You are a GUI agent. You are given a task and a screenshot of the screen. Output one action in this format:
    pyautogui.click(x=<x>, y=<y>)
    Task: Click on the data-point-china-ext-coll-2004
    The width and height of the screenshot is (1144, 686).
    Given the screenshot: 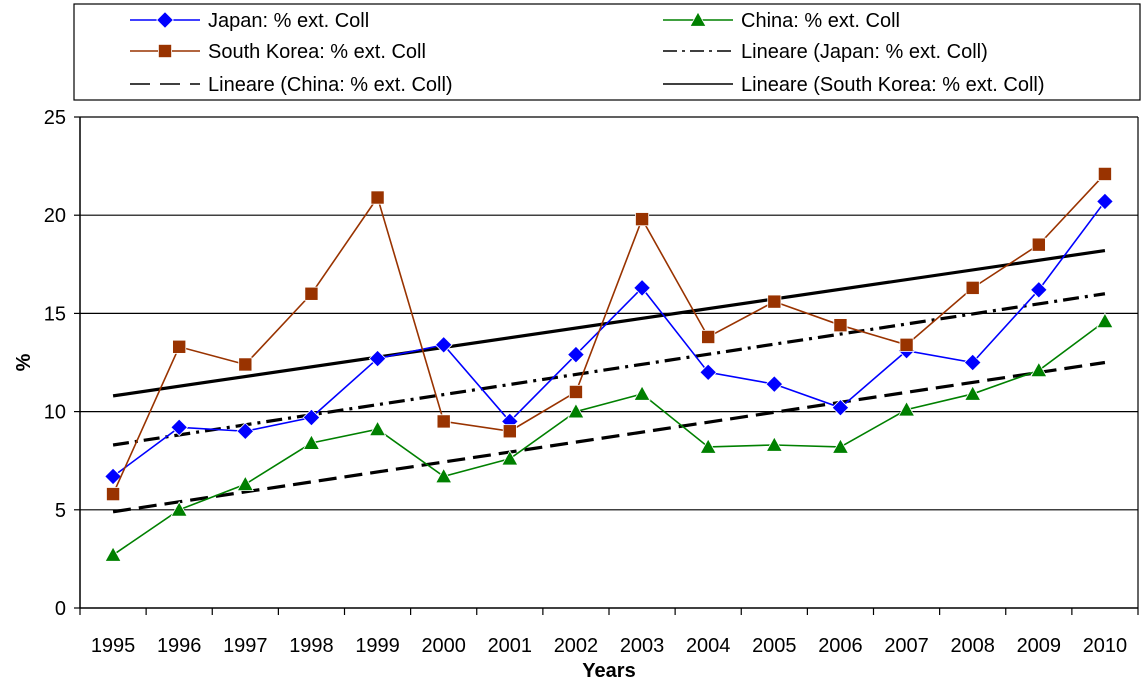 What is the action you would take?
    pyautogui.click(x=708, y=446)
    